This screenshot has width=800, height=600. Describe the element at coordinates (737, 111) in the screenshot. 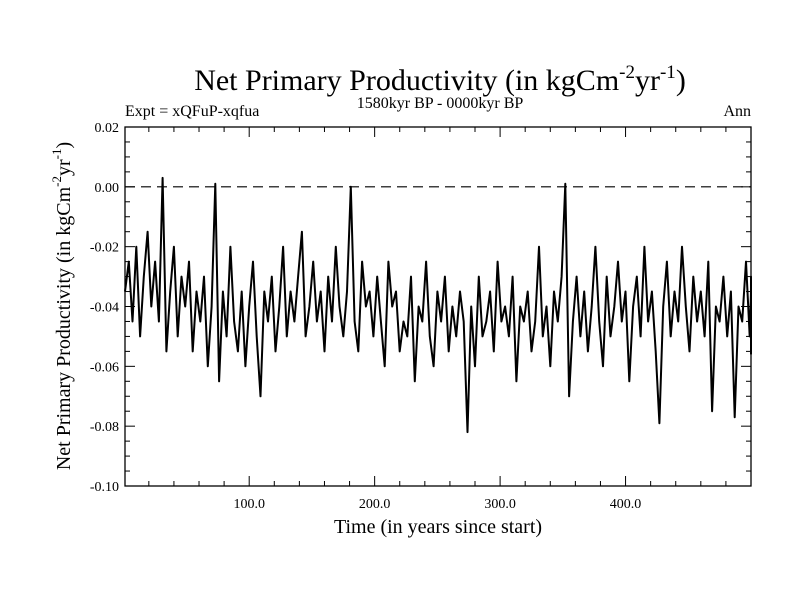

I see `season-label: Ann` at that location.